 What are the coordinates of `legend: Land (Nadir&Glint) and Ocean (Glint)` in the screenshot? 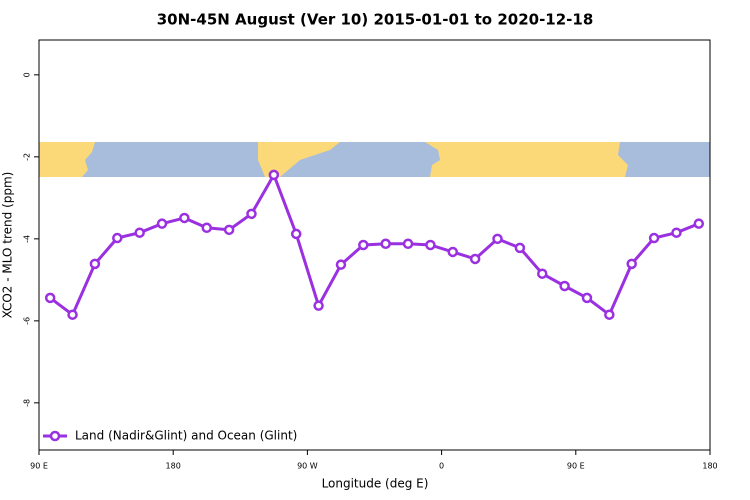 It's located at (170, 436).